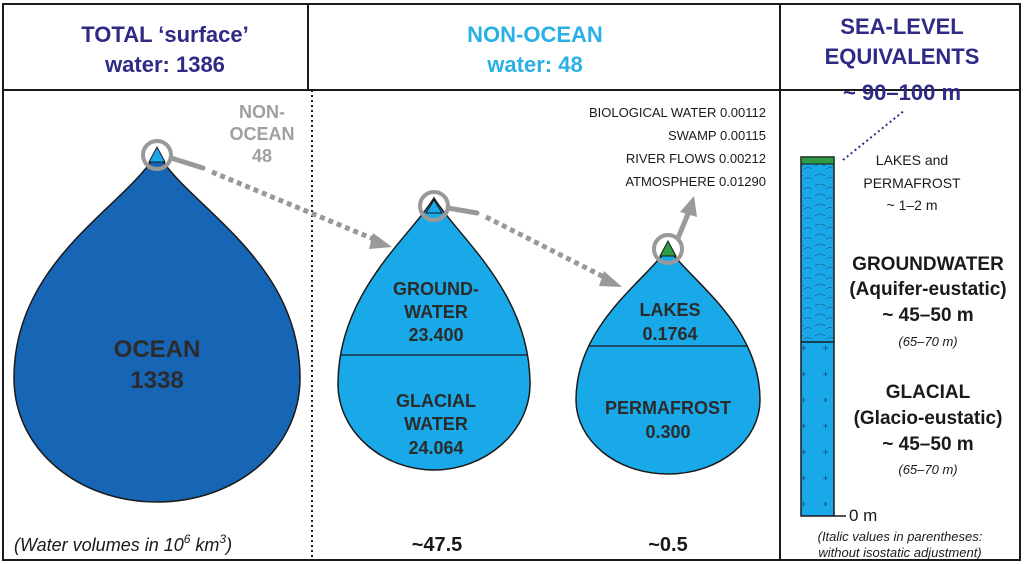 This screenshot has height=564, width=1024. I want to click on flow-arrow-to-minor-stores, so click(686, 218).